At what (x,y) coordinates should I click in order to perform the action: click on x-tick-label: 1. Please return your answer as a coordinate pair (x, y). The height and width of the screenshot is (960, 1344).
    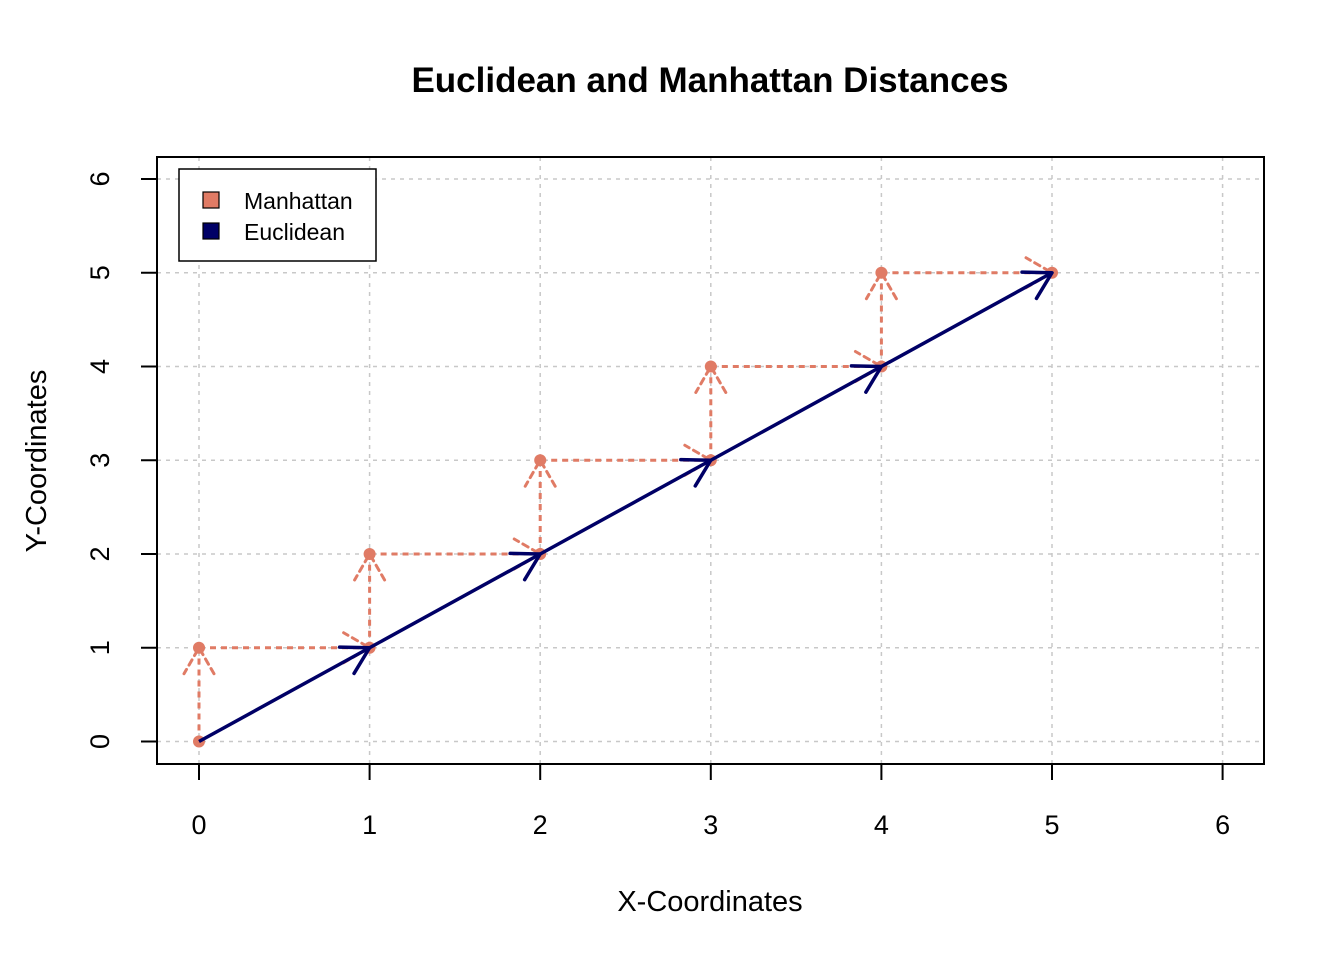
    Looking at the image, I should click on (369, 825).